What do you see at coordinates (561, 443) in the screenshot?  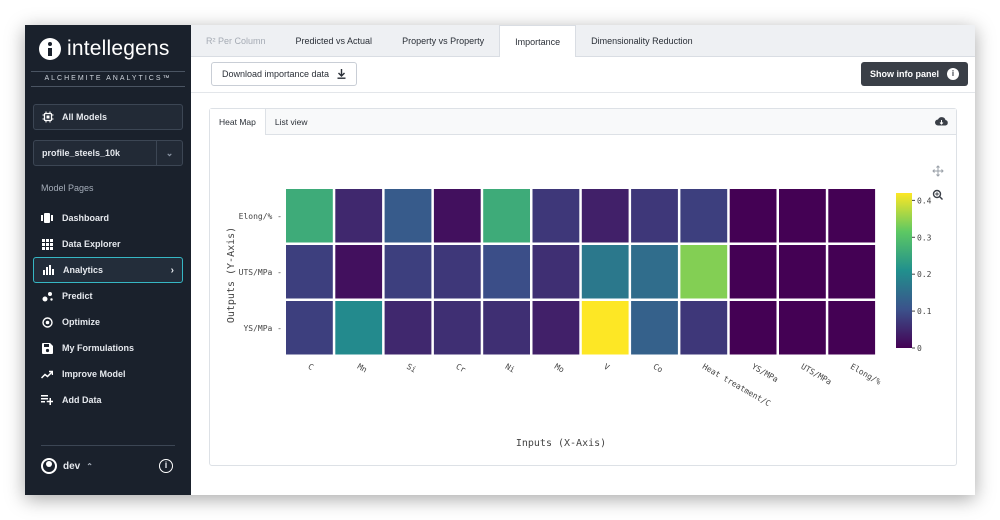 I see `x-axis-title: Inputs (X-Axis)` at bounding box center [561, 443].